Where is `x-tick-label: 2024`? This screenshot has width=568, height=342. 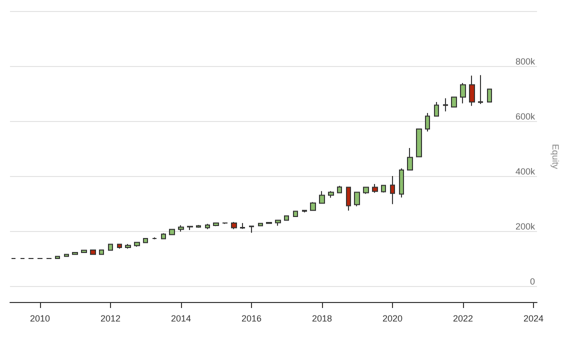 x-tick-label: 2024 is located at coordinates (533, 319).